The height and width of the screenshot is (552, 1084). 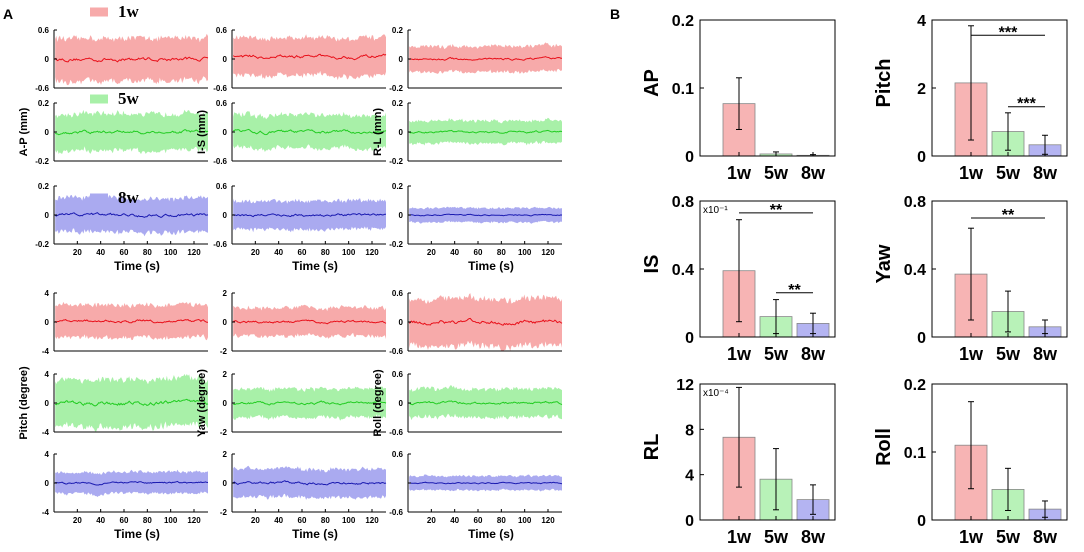 What do you see at coordinates (300, 227) in the screenshot?
I see `subplot-translation-1-8w: 0.6 0 -0.6 20 40 60 80 100 120 Time (s)` at bounding box center [300, 227].